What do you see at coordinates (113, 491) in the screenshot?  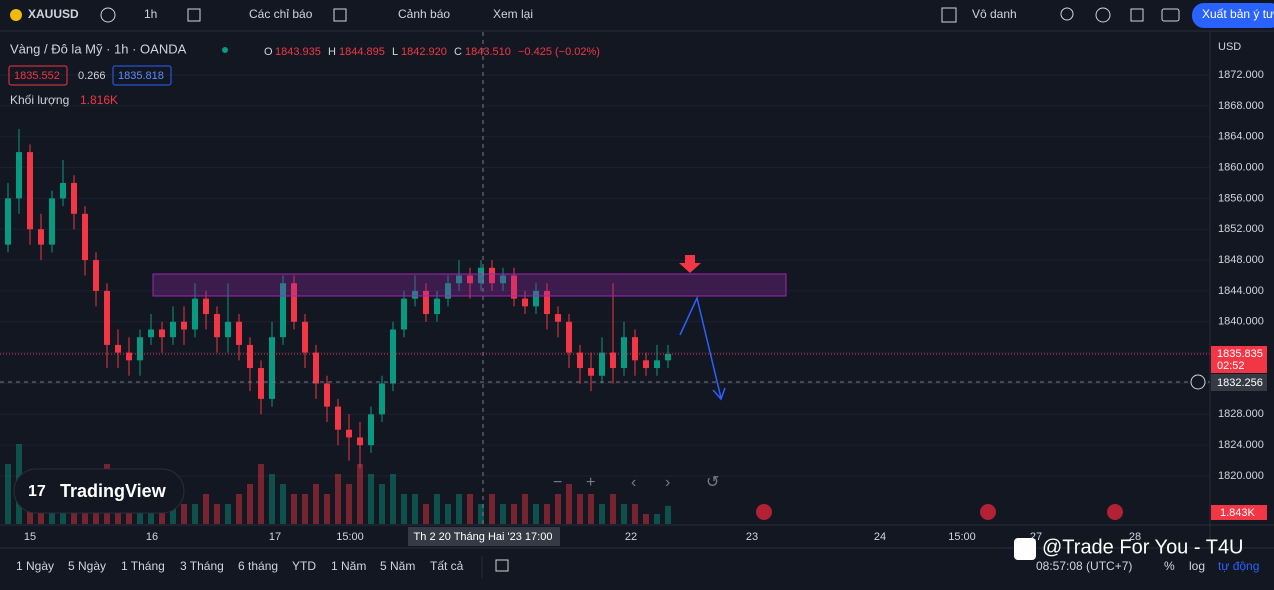 I see `brand: TradingView` at bounding box center [113, 491].